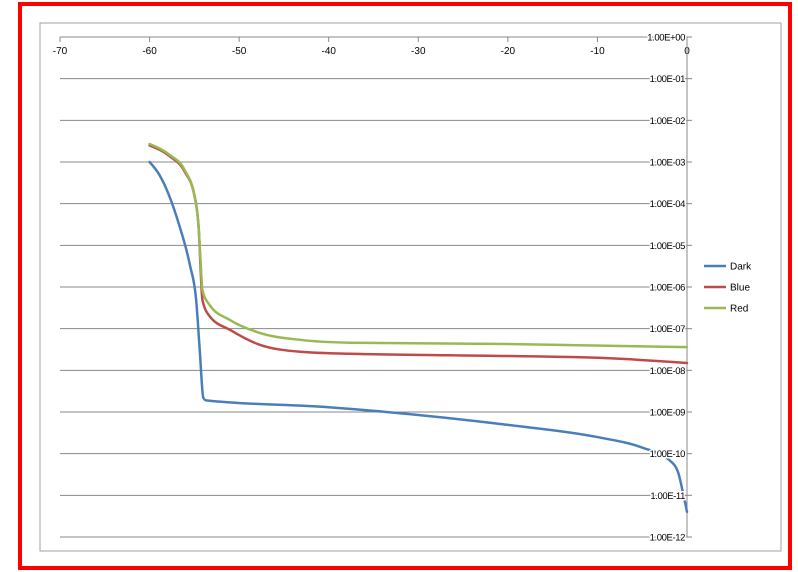 The height and width of the screenshot is (572, 798). What do you see at coordinates (668, 288) in the screenshot?
I see `y-tick-label: 1.00E-06` at bounding box center [668, 288].